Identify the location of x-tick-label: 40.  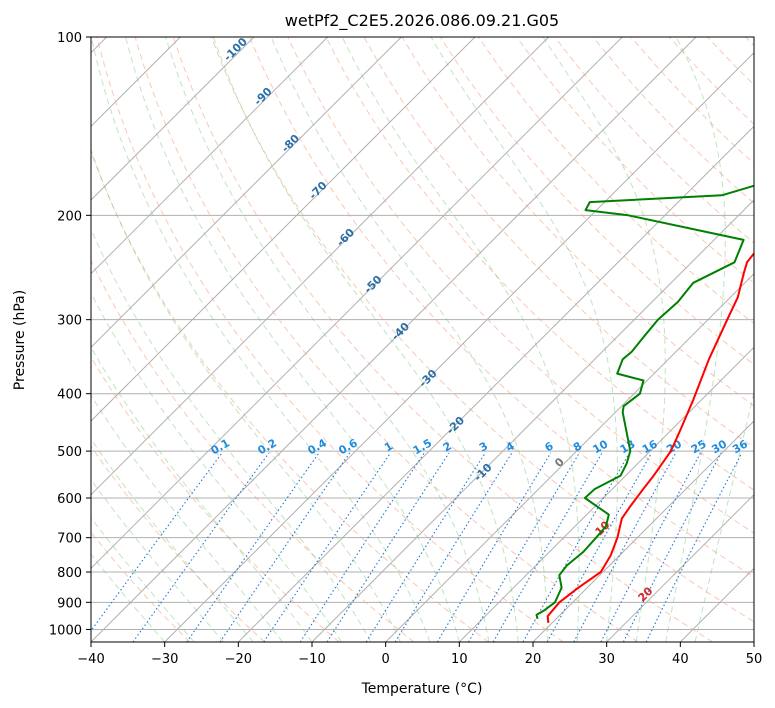
(680, 659).